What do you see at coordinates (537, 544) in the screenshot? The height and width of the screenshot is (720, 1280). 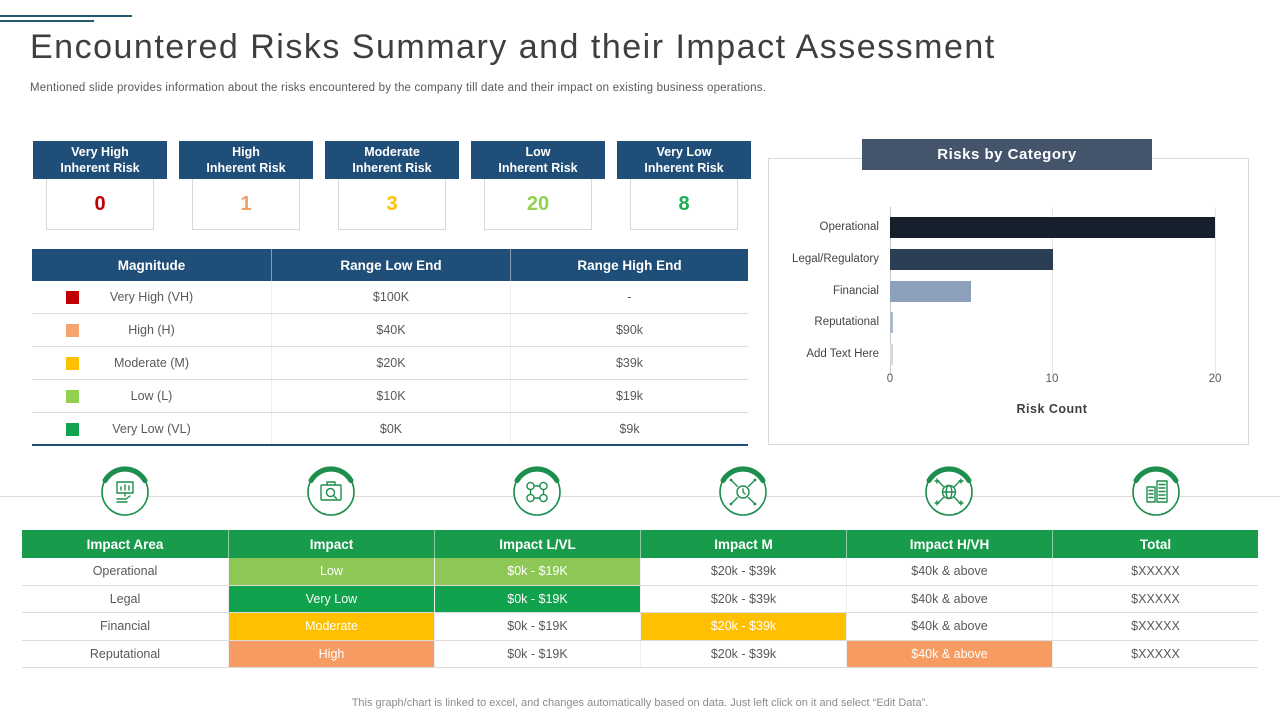 I see `column-header: Impact L/VL` at bounding box center [537, 544].